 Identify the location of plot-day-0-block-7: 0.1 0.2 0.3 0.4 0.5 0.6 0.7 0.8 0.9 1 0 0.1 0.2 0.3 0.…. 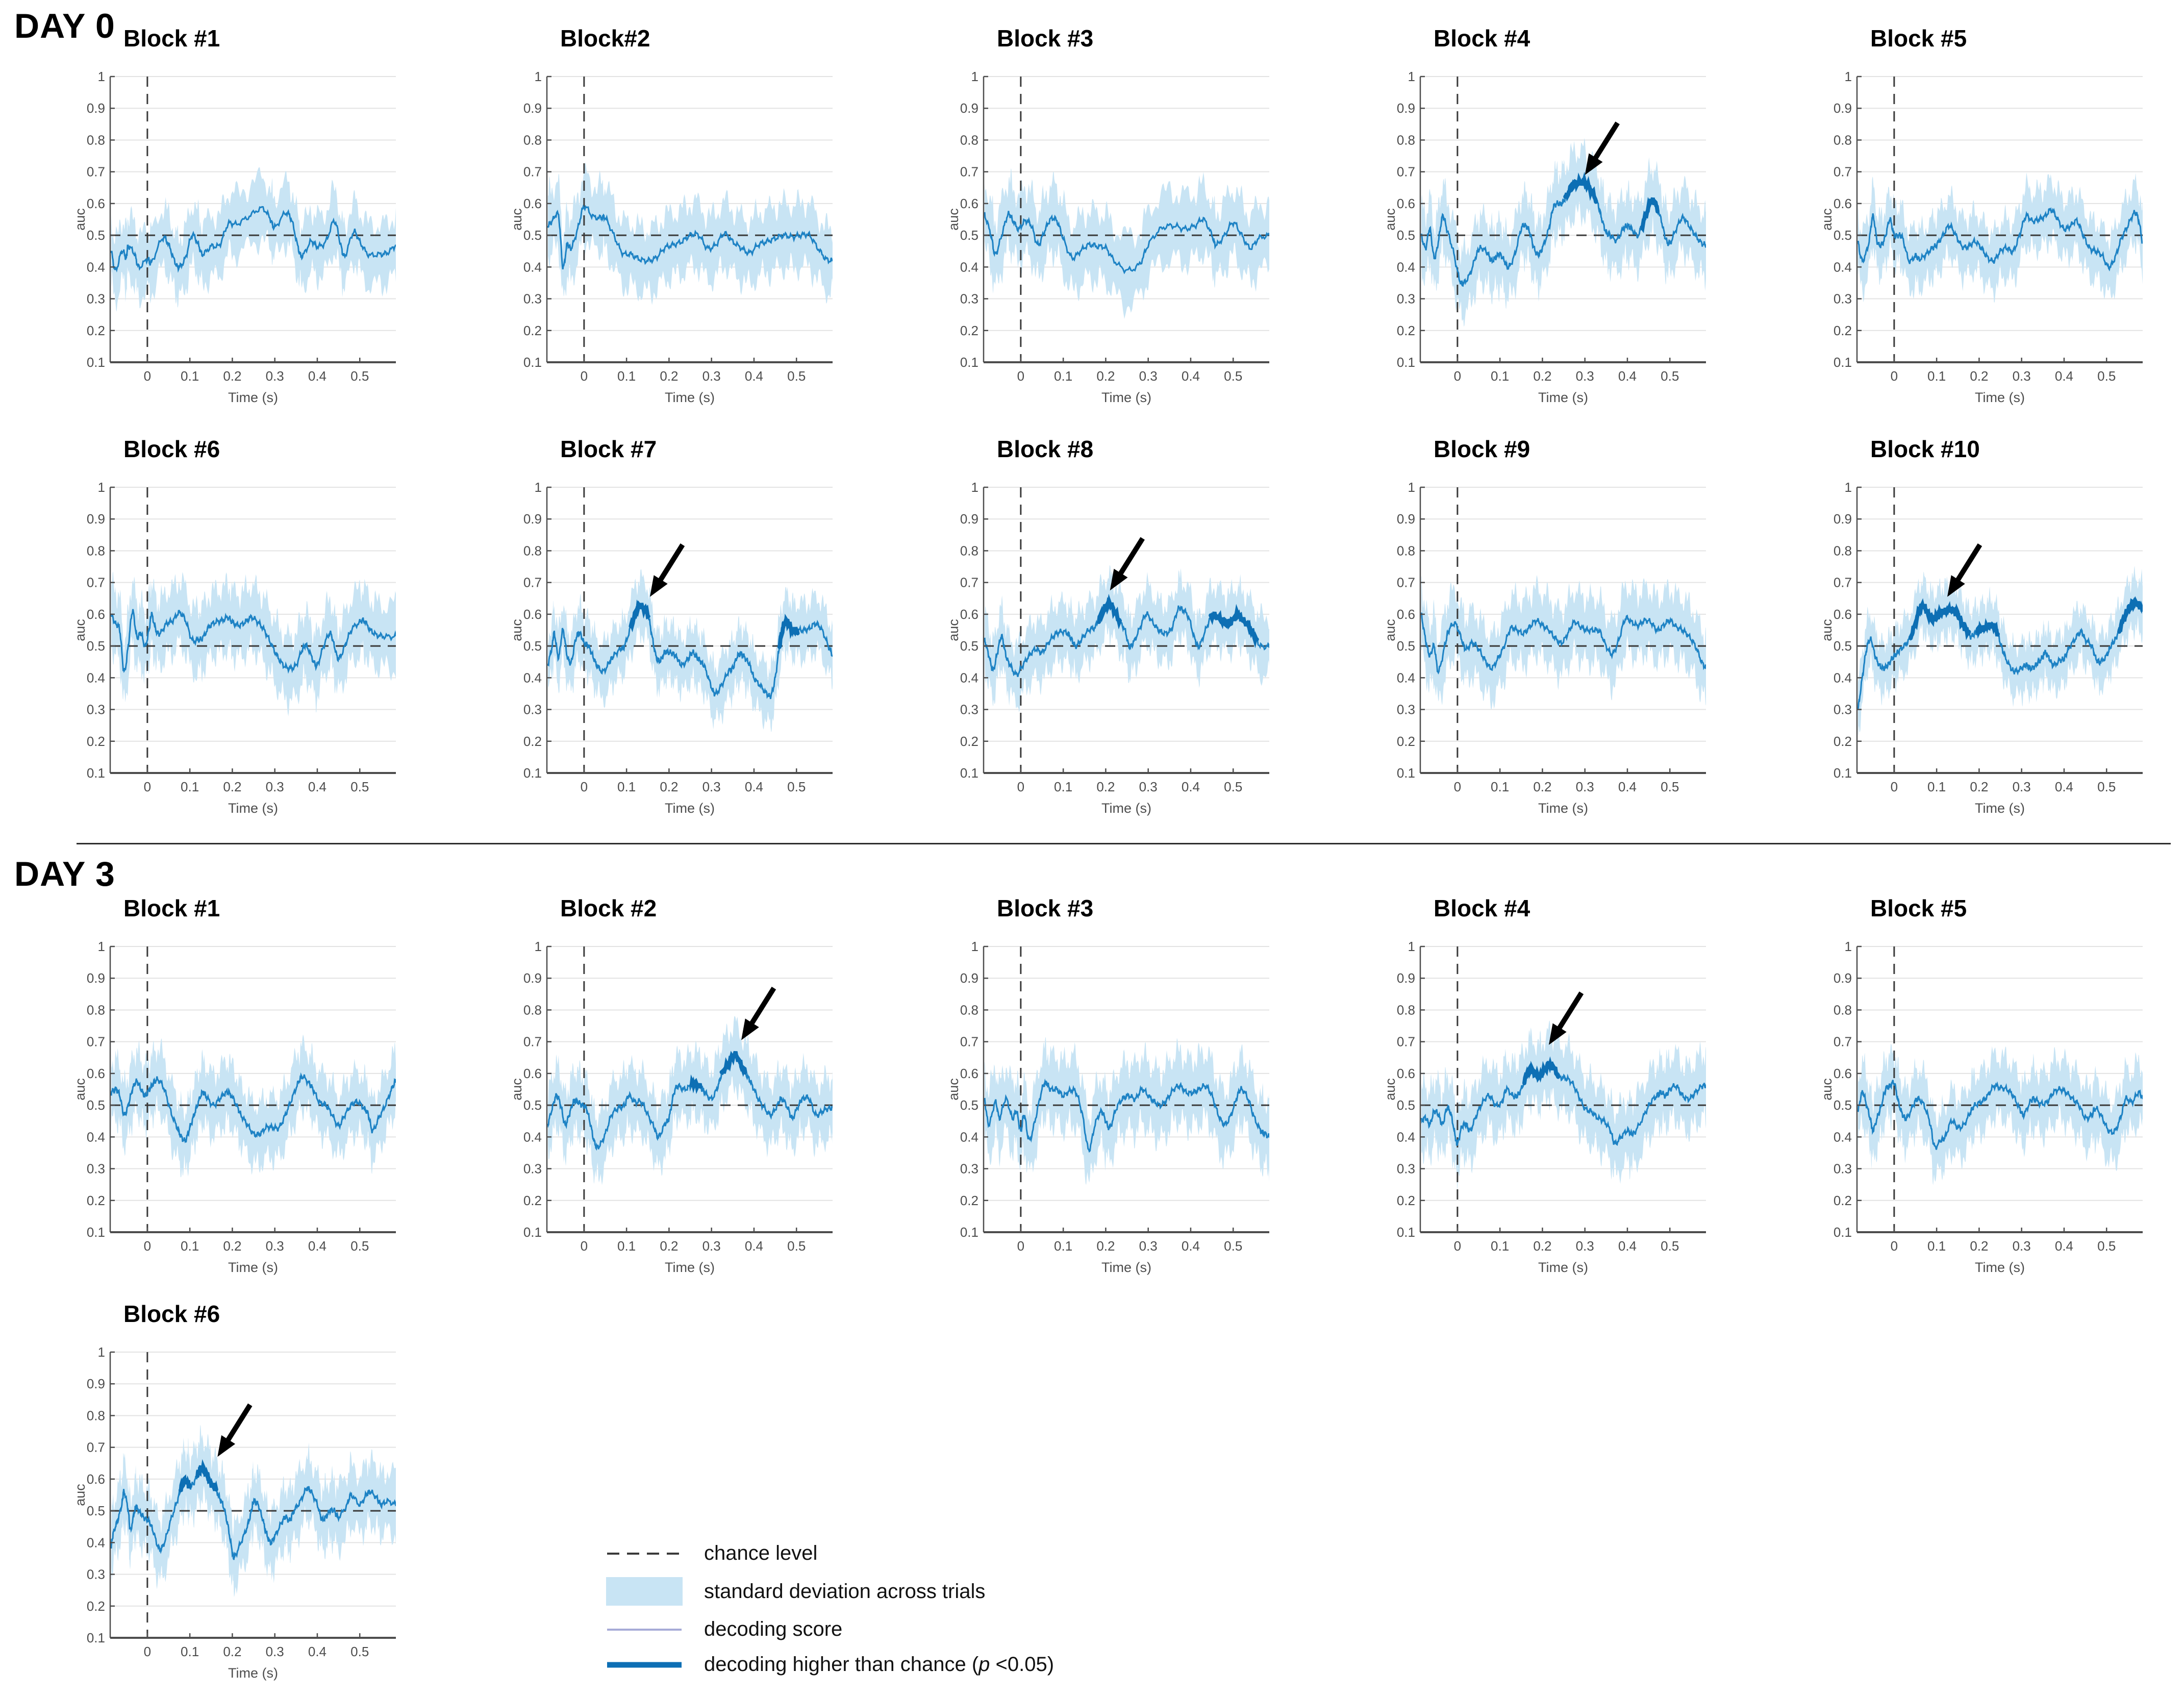
(673, 649).